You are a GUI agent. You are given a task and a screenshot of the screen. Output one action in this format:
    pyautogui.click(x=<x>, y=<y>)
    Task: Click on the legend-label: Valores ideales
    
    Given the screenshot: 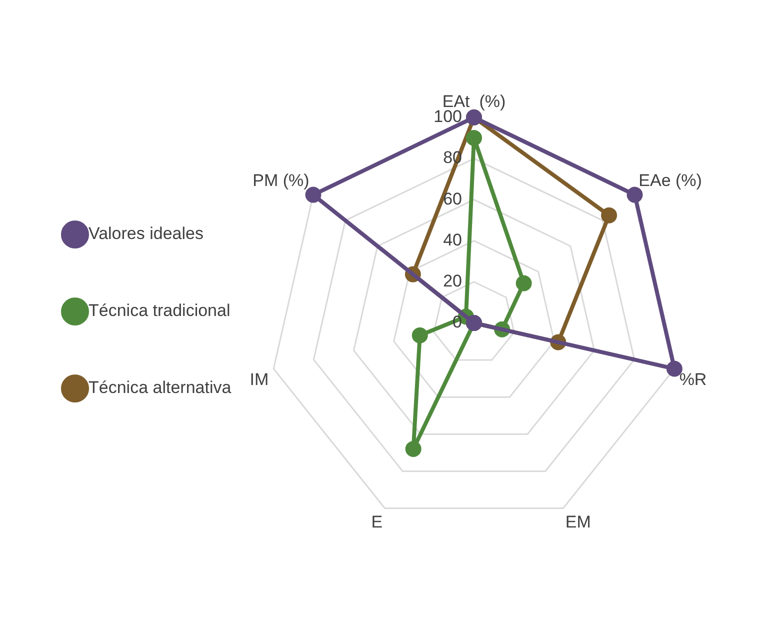 What is the action you would take?
    pyautogui.click(x=146, y=234)
    